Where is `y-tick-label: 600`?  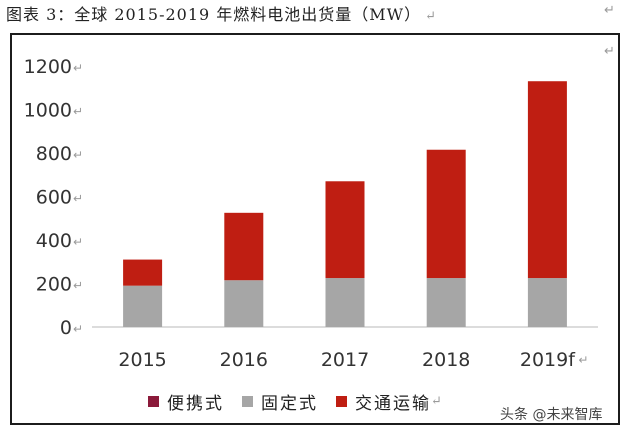 y-tick-label: 600 is located at coordinates (54, 198).